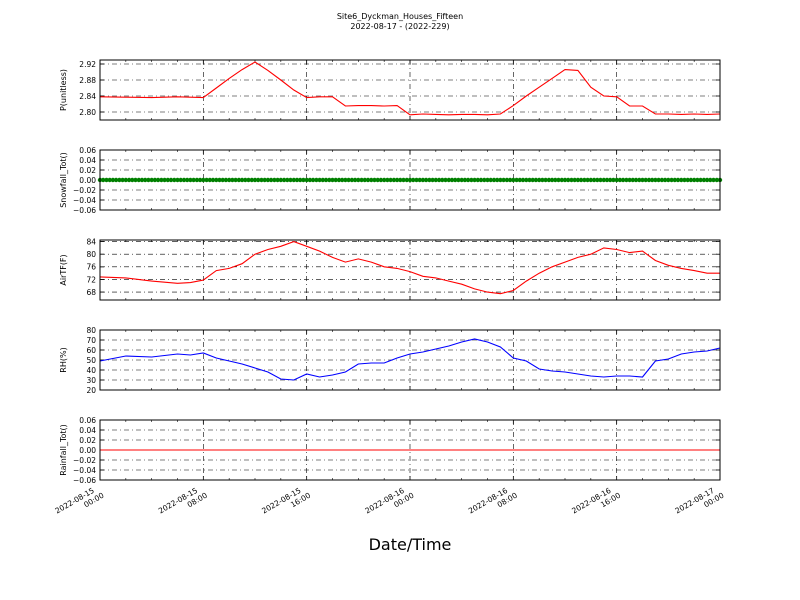 Image resolution: width=800 pixels, height=600 pixels. Describe the element at coordinates (87, 440) in the screenshot. I see `y-tick-label: 0.02` at that location.